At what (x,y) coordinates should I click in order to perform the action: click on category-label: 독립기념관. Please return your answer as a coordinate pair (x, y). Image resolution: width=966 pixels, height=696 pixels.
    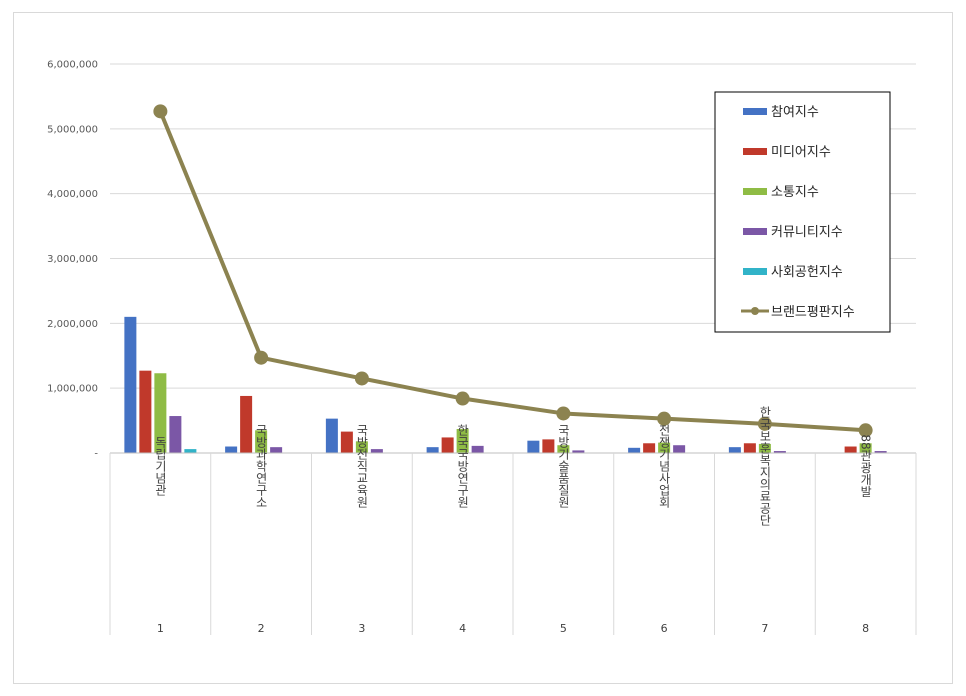
    Looking at the image, I should click on (160, 466).